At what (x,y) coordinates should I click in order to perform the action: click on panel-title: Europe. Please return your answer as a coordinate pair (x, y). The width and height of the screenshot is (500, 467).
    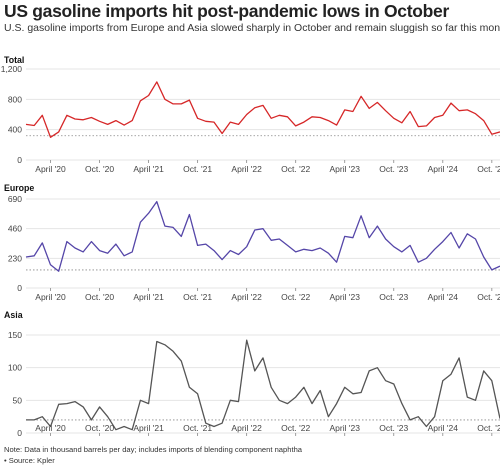
    Looking at the image, I should click on (19, 188).